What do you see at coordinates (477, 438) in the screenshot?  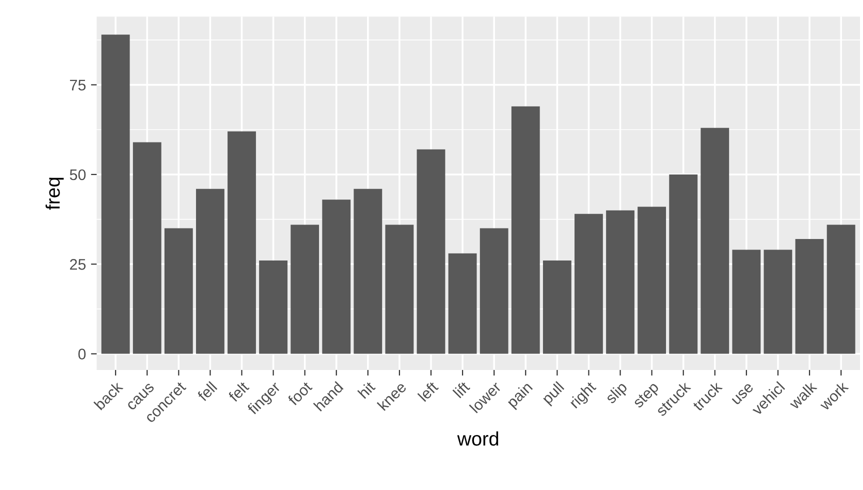 I see `x-axis-title: word` at bounding box center [477, 438].